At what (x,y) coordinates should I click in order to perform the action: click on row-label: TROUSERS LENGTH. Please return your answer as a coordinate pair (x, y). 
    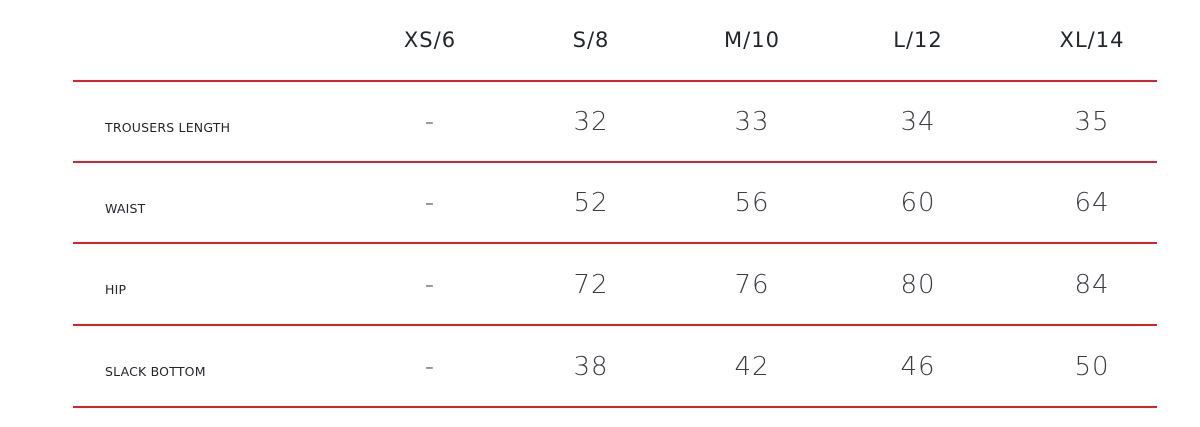
    Looking at the image, I should click on (168, 127).